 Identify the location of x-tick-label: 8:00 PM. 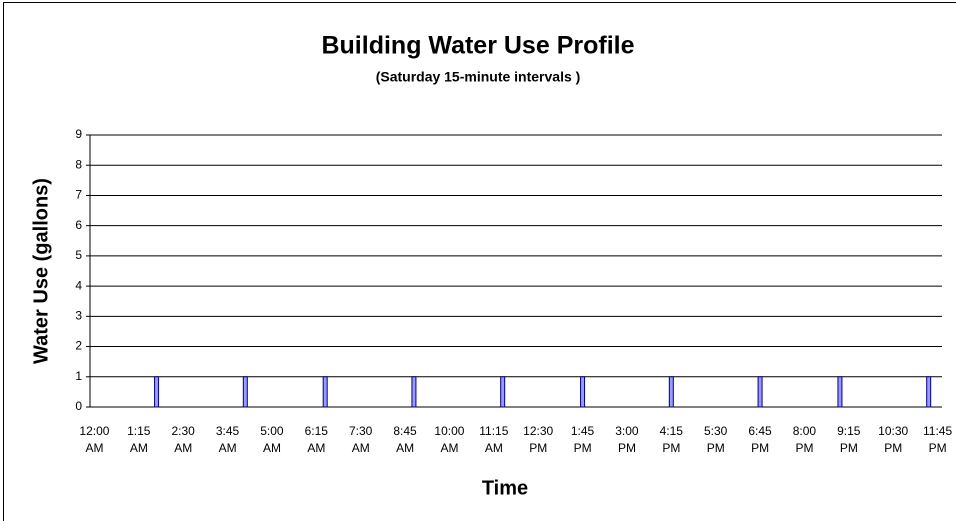
(804, 439).